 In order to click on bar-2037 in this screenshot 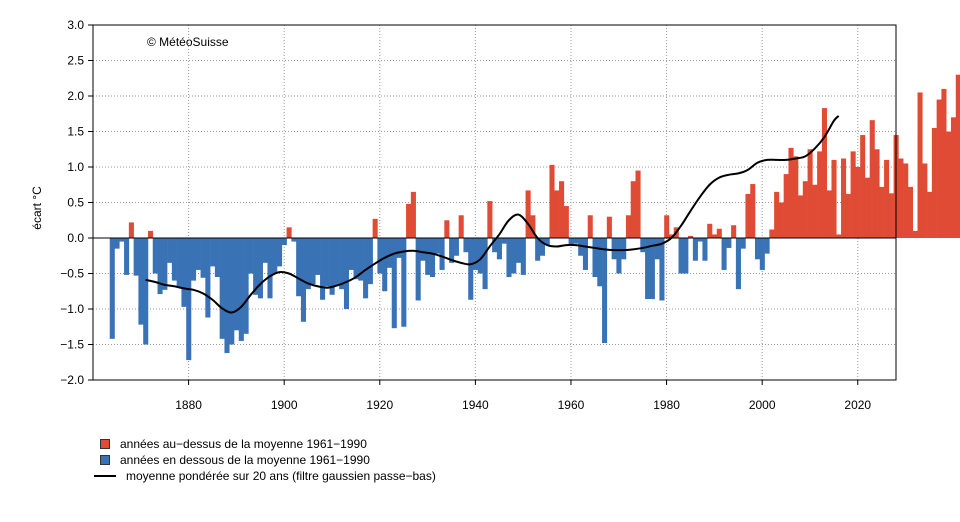, I will do `click(939, 168)`.